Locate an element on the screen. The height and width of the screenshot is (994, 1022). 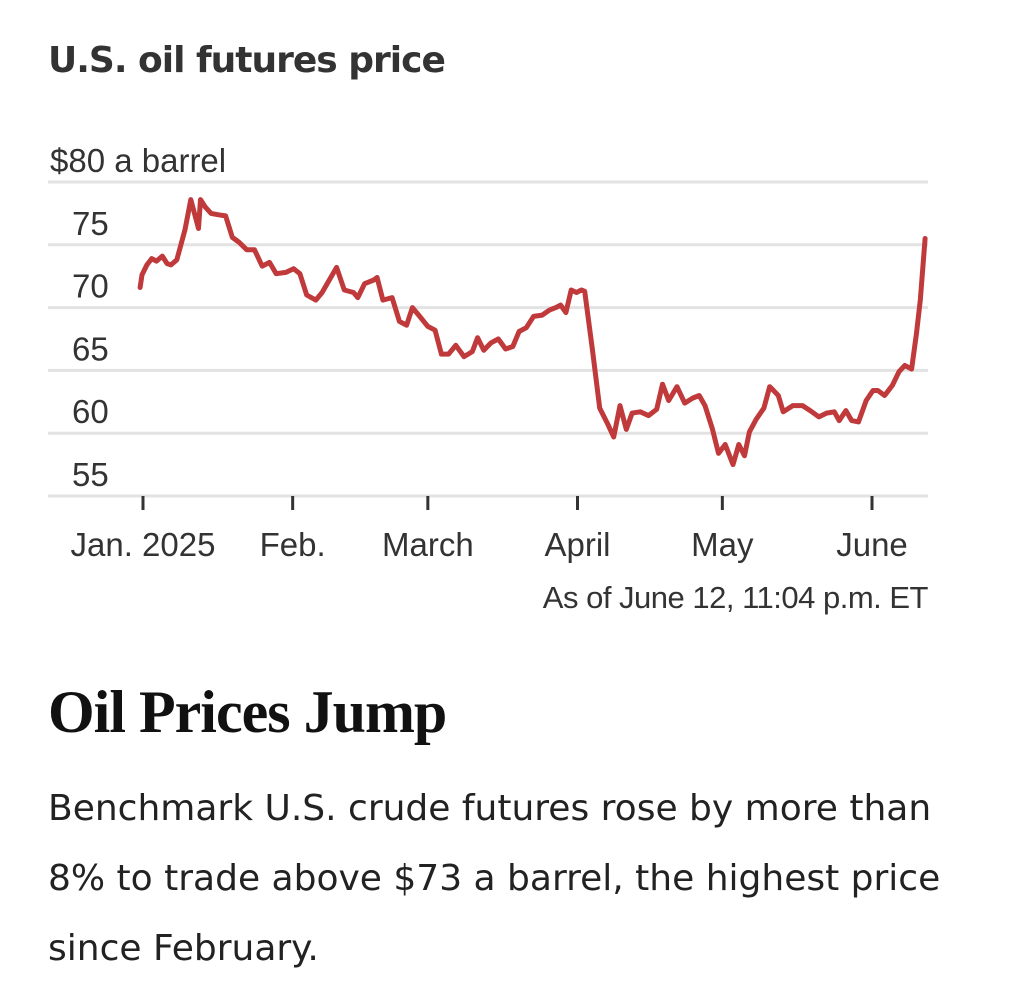
y-tick-label: 70 is located at coordinates (90, 286).